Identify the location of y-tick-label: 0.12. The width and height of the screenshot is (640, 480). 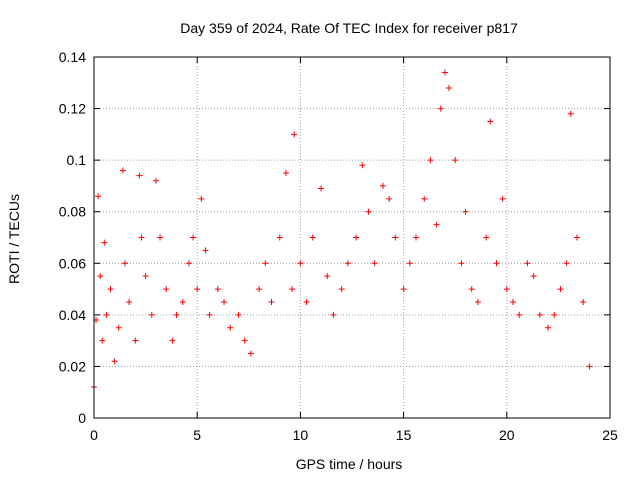
(72, 109).